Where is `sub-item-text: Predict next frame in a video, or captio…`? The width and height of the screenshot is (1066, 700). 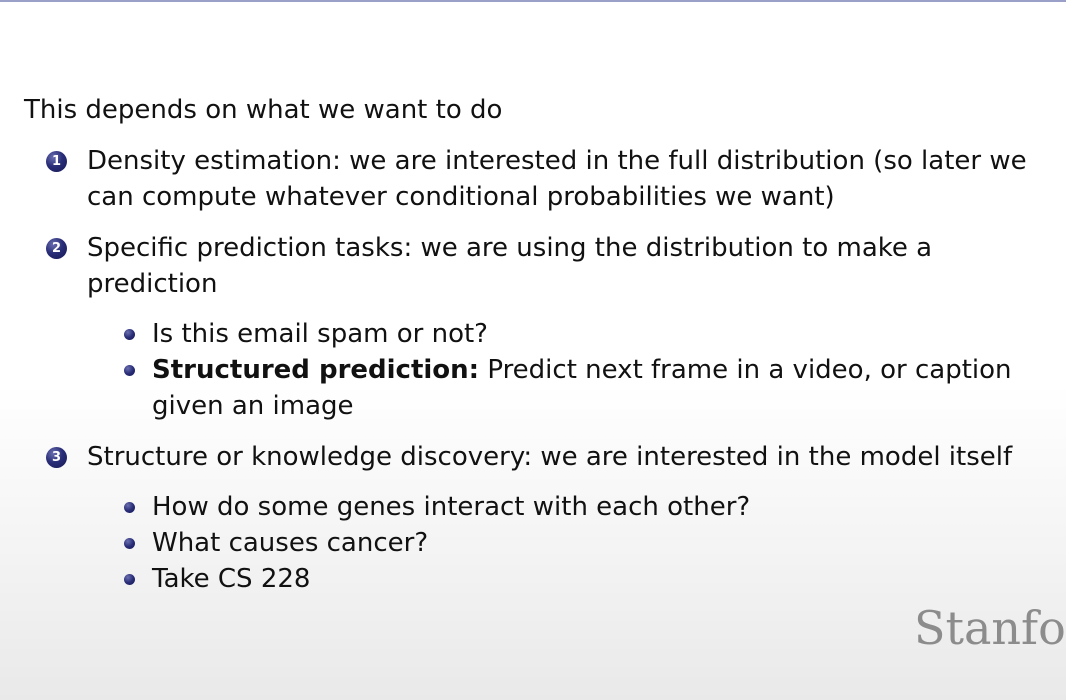
sub-item-text: Predict next frame in a video, or captio… is located at coordinates (582, 388).